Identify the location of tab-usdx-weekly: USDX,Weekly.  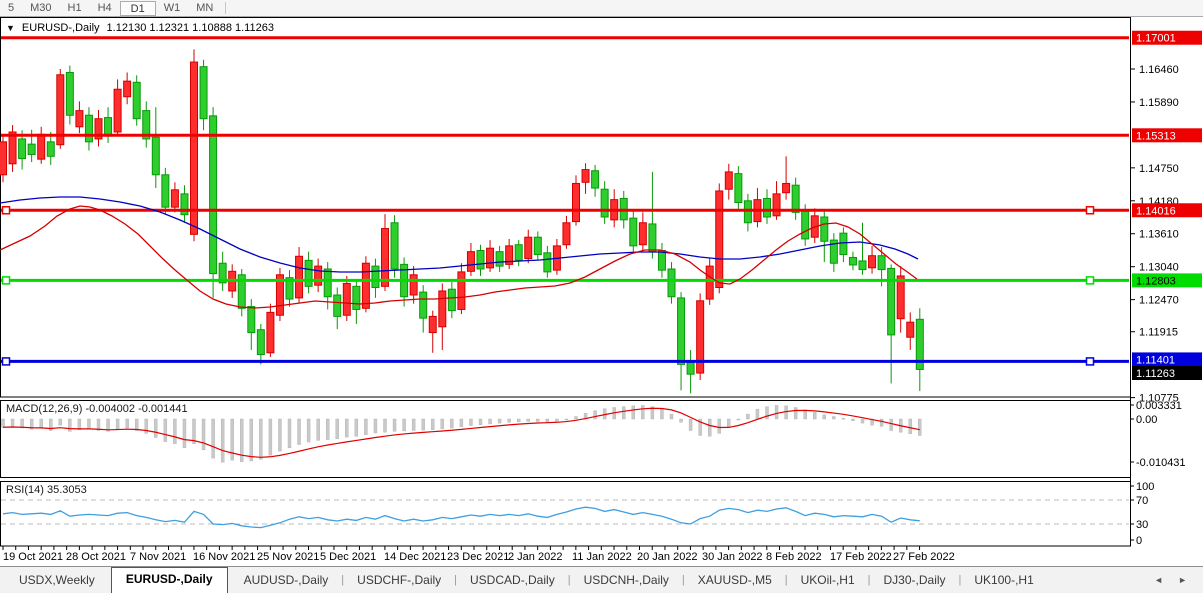
(57, 580).